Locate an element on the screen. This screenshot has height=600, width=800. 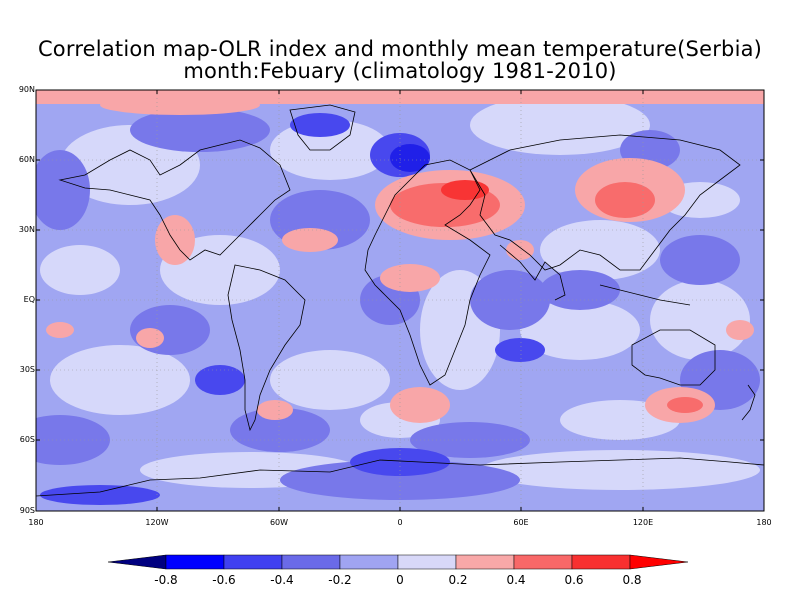
lon-label-120w: 120W is located at coordinates (157, 522).